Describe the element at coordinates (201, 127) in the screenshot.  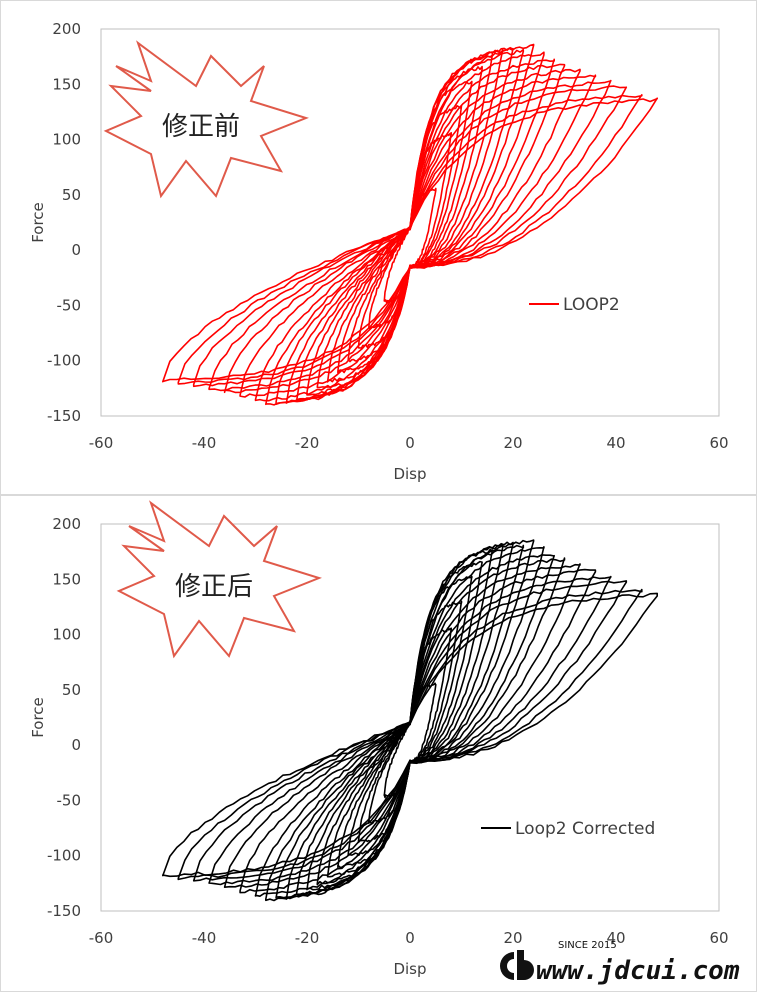
I see `callout-text: 修正前` at that location.